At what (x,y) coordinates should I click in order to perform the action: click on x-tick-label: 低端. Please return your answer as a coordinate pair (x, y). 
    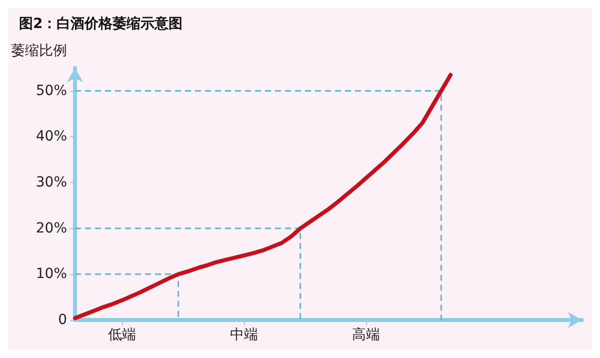
    Looking at the image, I should click on (122, 335).